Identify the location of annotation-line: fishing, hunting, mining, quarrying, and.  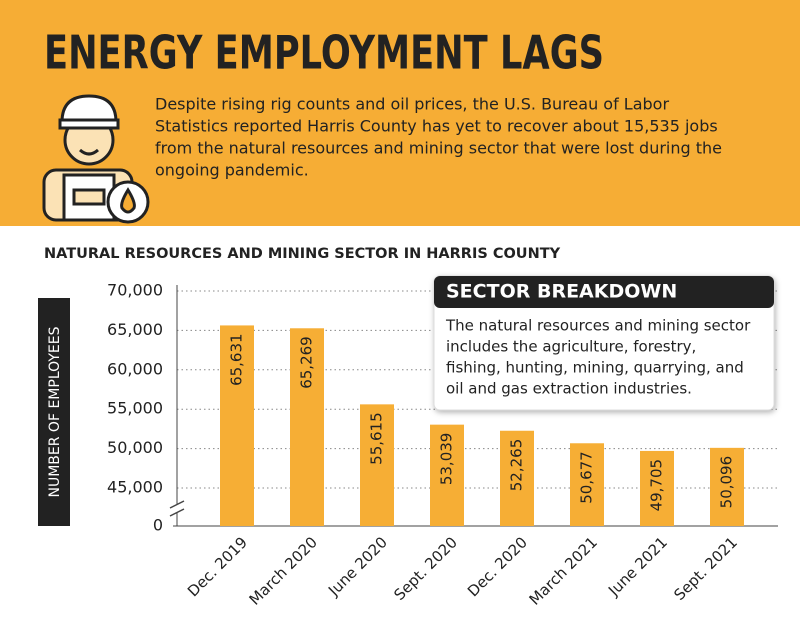
(595, 368).